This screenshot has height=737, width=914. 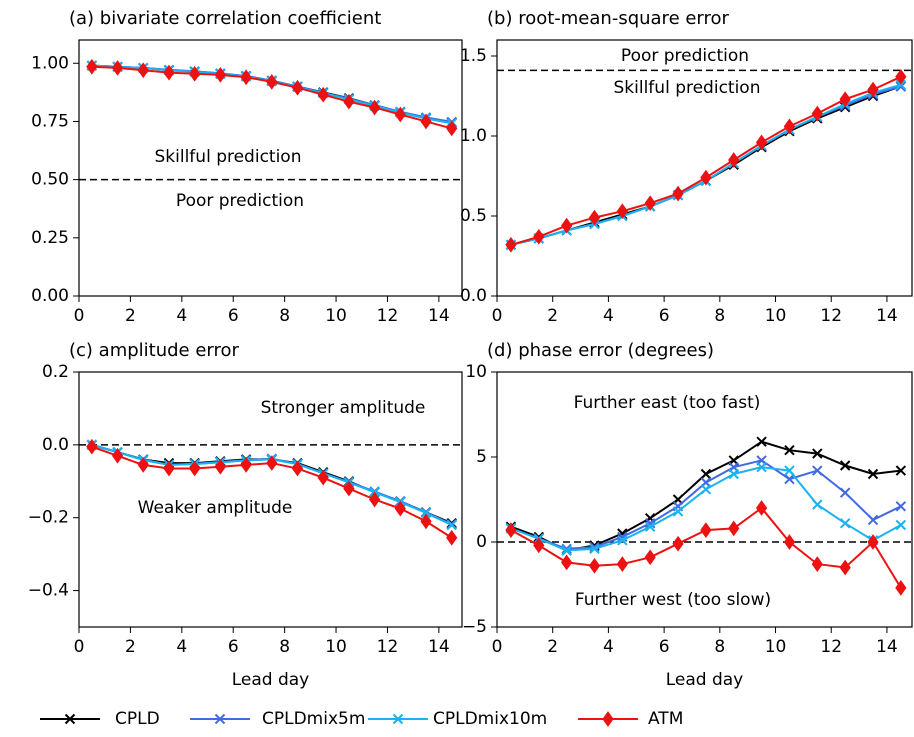 What do you see at coordinates (474, 627) in the screenshot?
I see `y-tick-label: −5` at bounding box center [474, 627].